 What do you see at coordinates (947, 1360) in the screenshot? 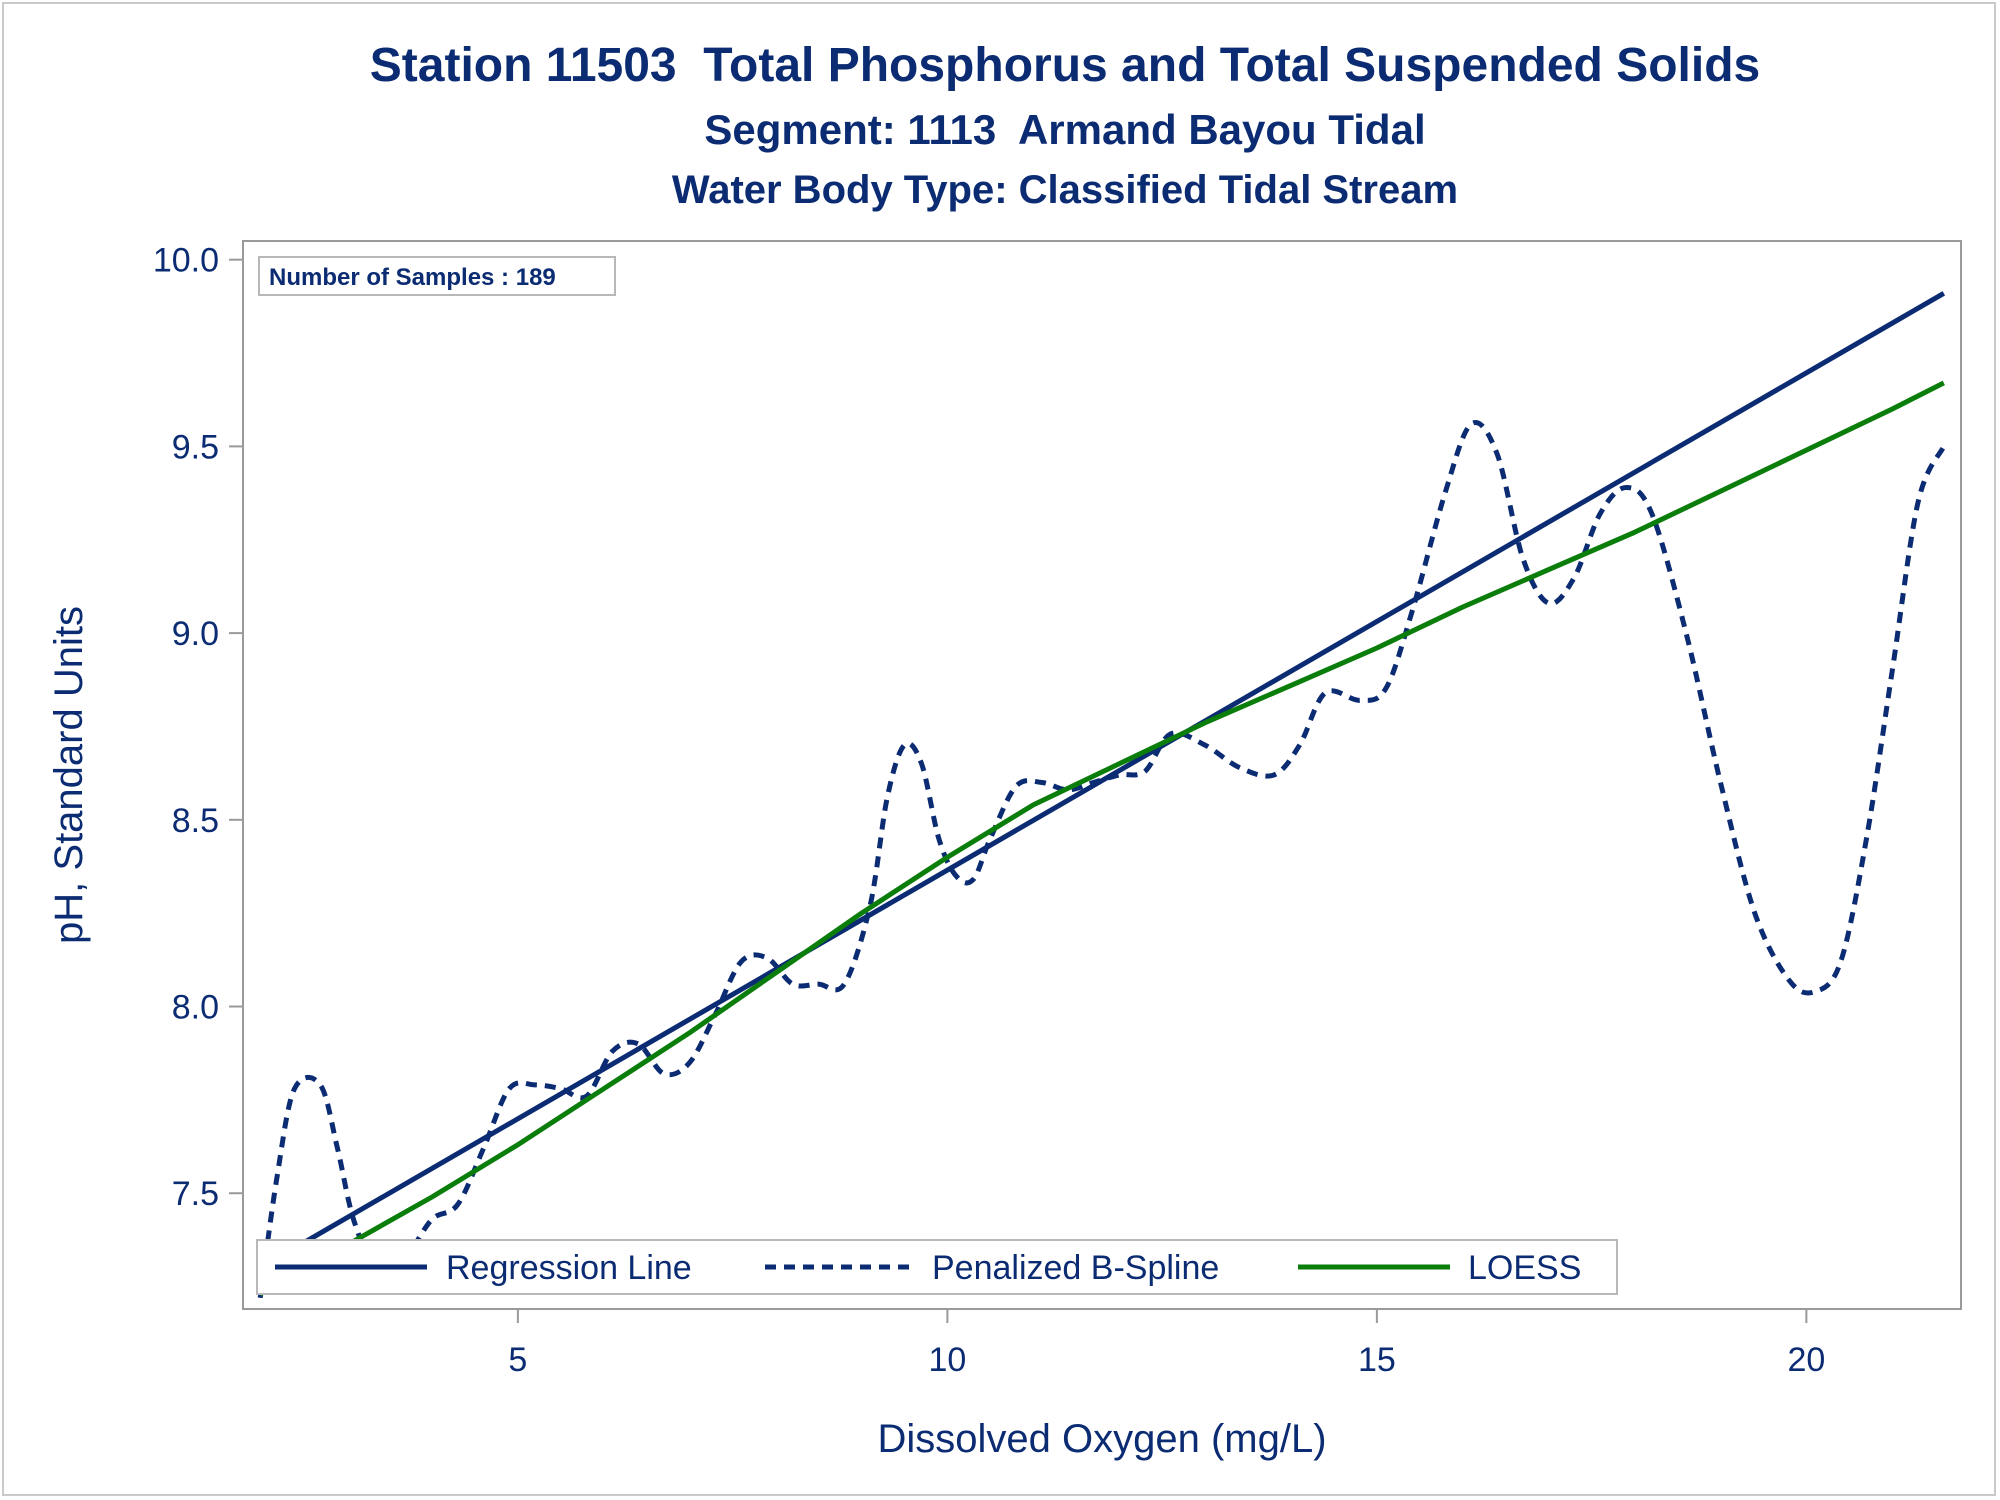
I see `x-tick-label: 10` at bounding box center [947, 1360].